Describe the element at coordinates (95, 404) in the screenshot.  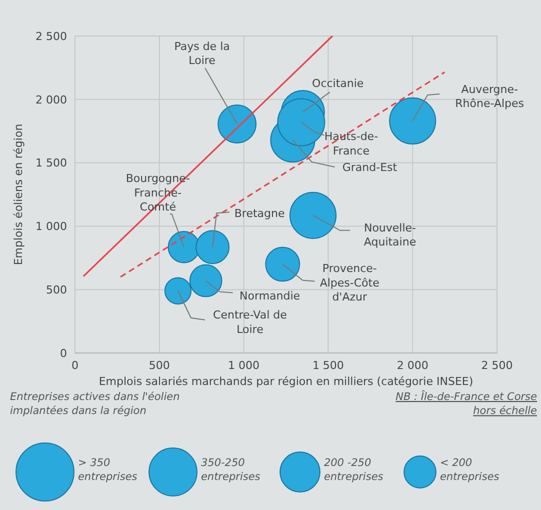
I see `legend-title: Entreprises actives dans l'éolien implantées dans la région` at that location.